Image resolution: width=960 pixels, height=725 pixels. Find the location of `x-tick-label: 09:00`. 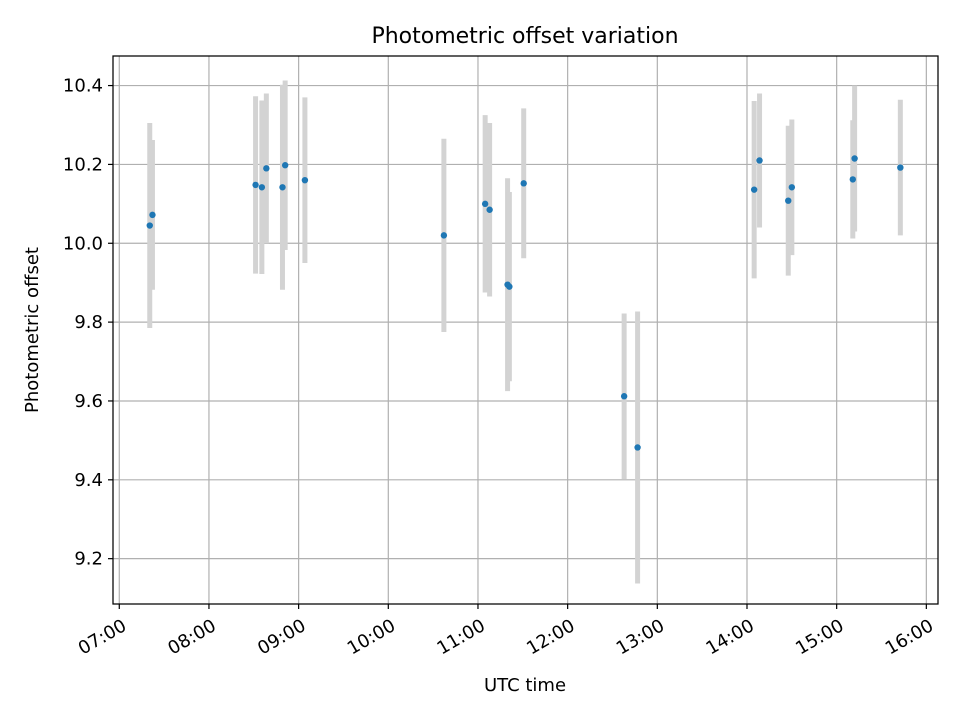

x-tick-label: 09:00 is located at coordinates (281, 637).